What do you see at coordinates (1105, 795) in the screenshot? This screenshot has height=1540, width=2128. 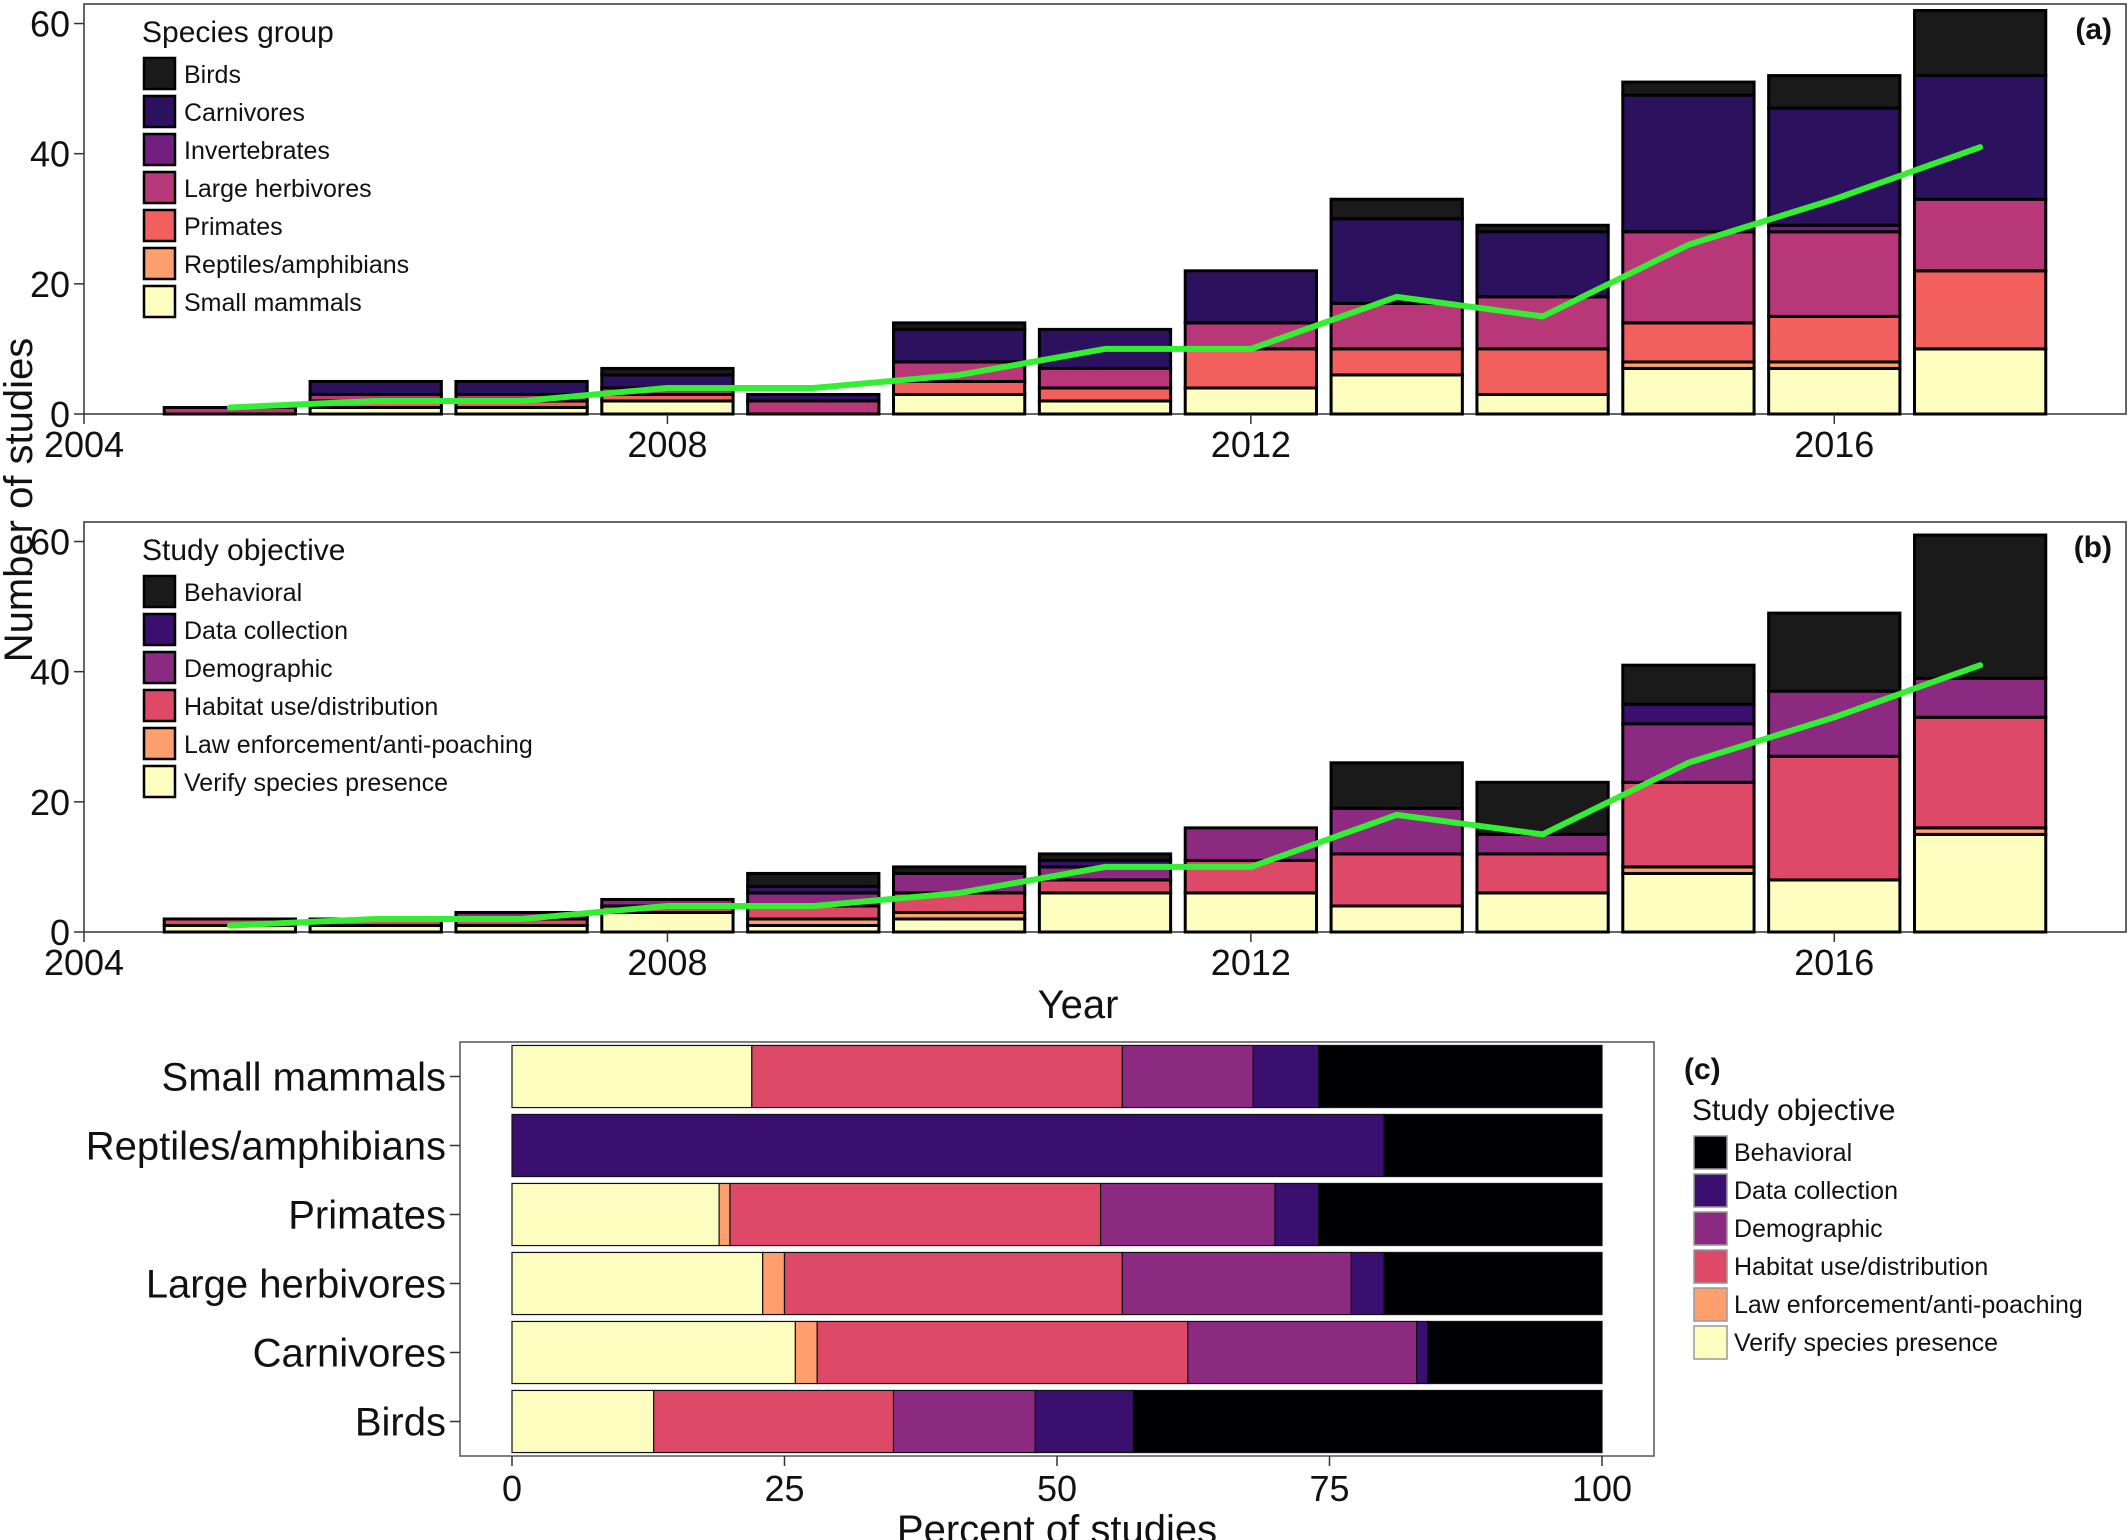 I see `trend-line` at bounding box center [1105, 795].